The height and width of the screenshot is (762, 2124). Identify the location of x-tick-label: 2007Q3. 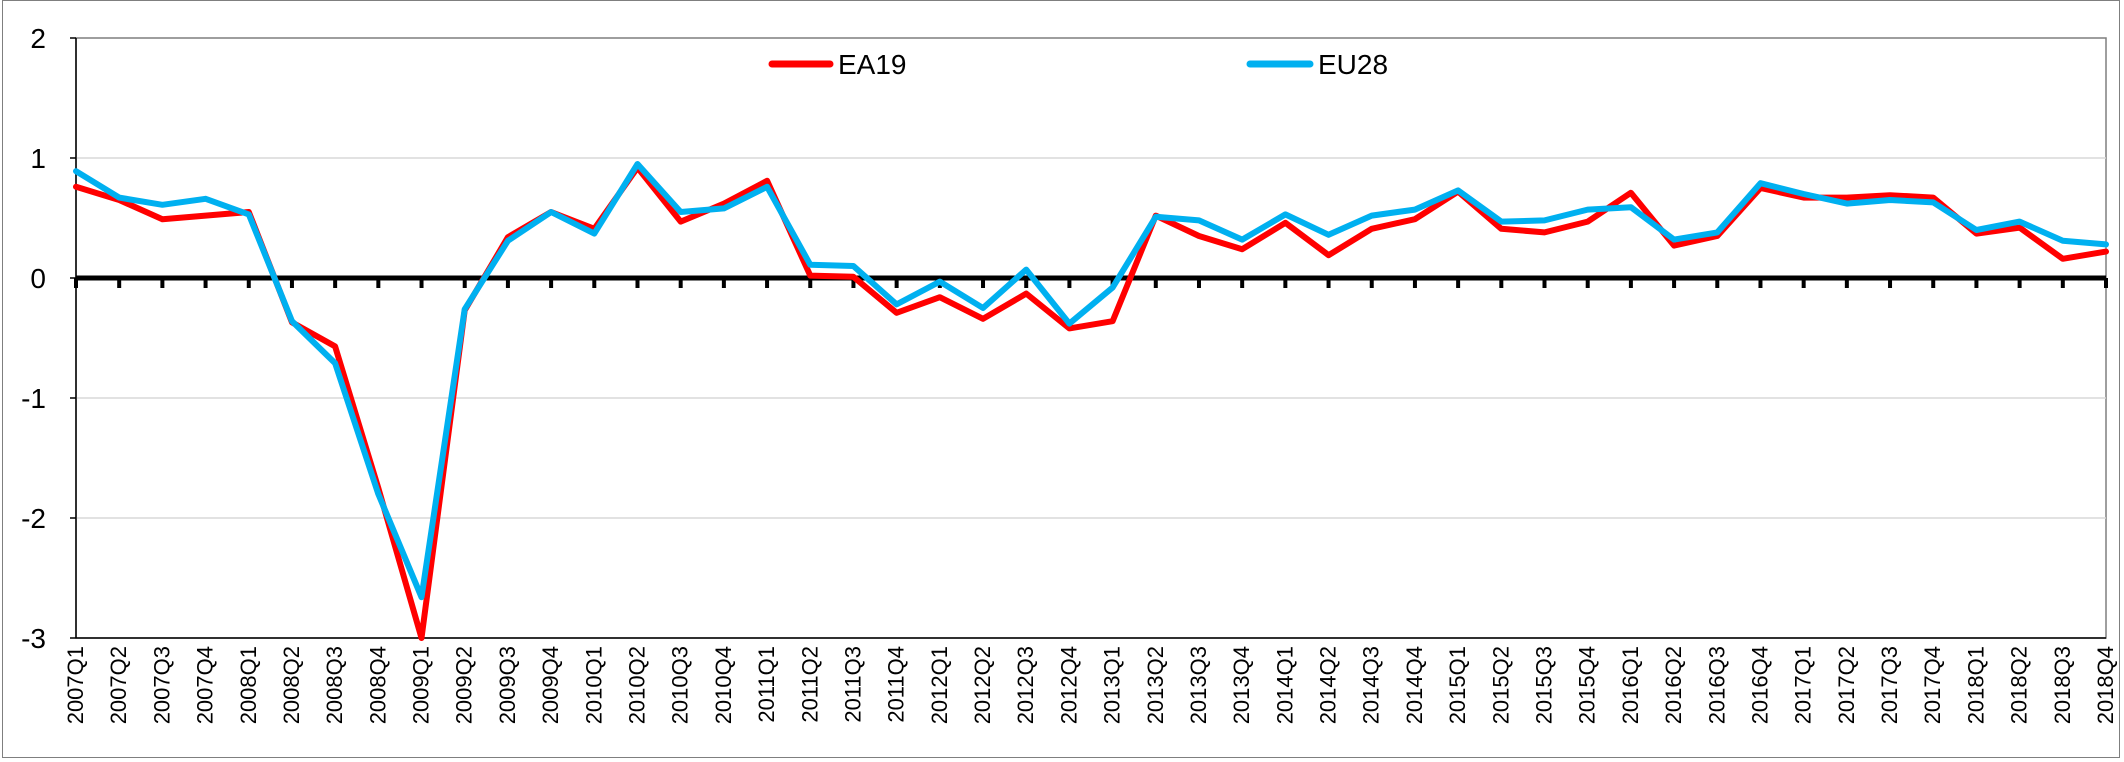
(161, 685).